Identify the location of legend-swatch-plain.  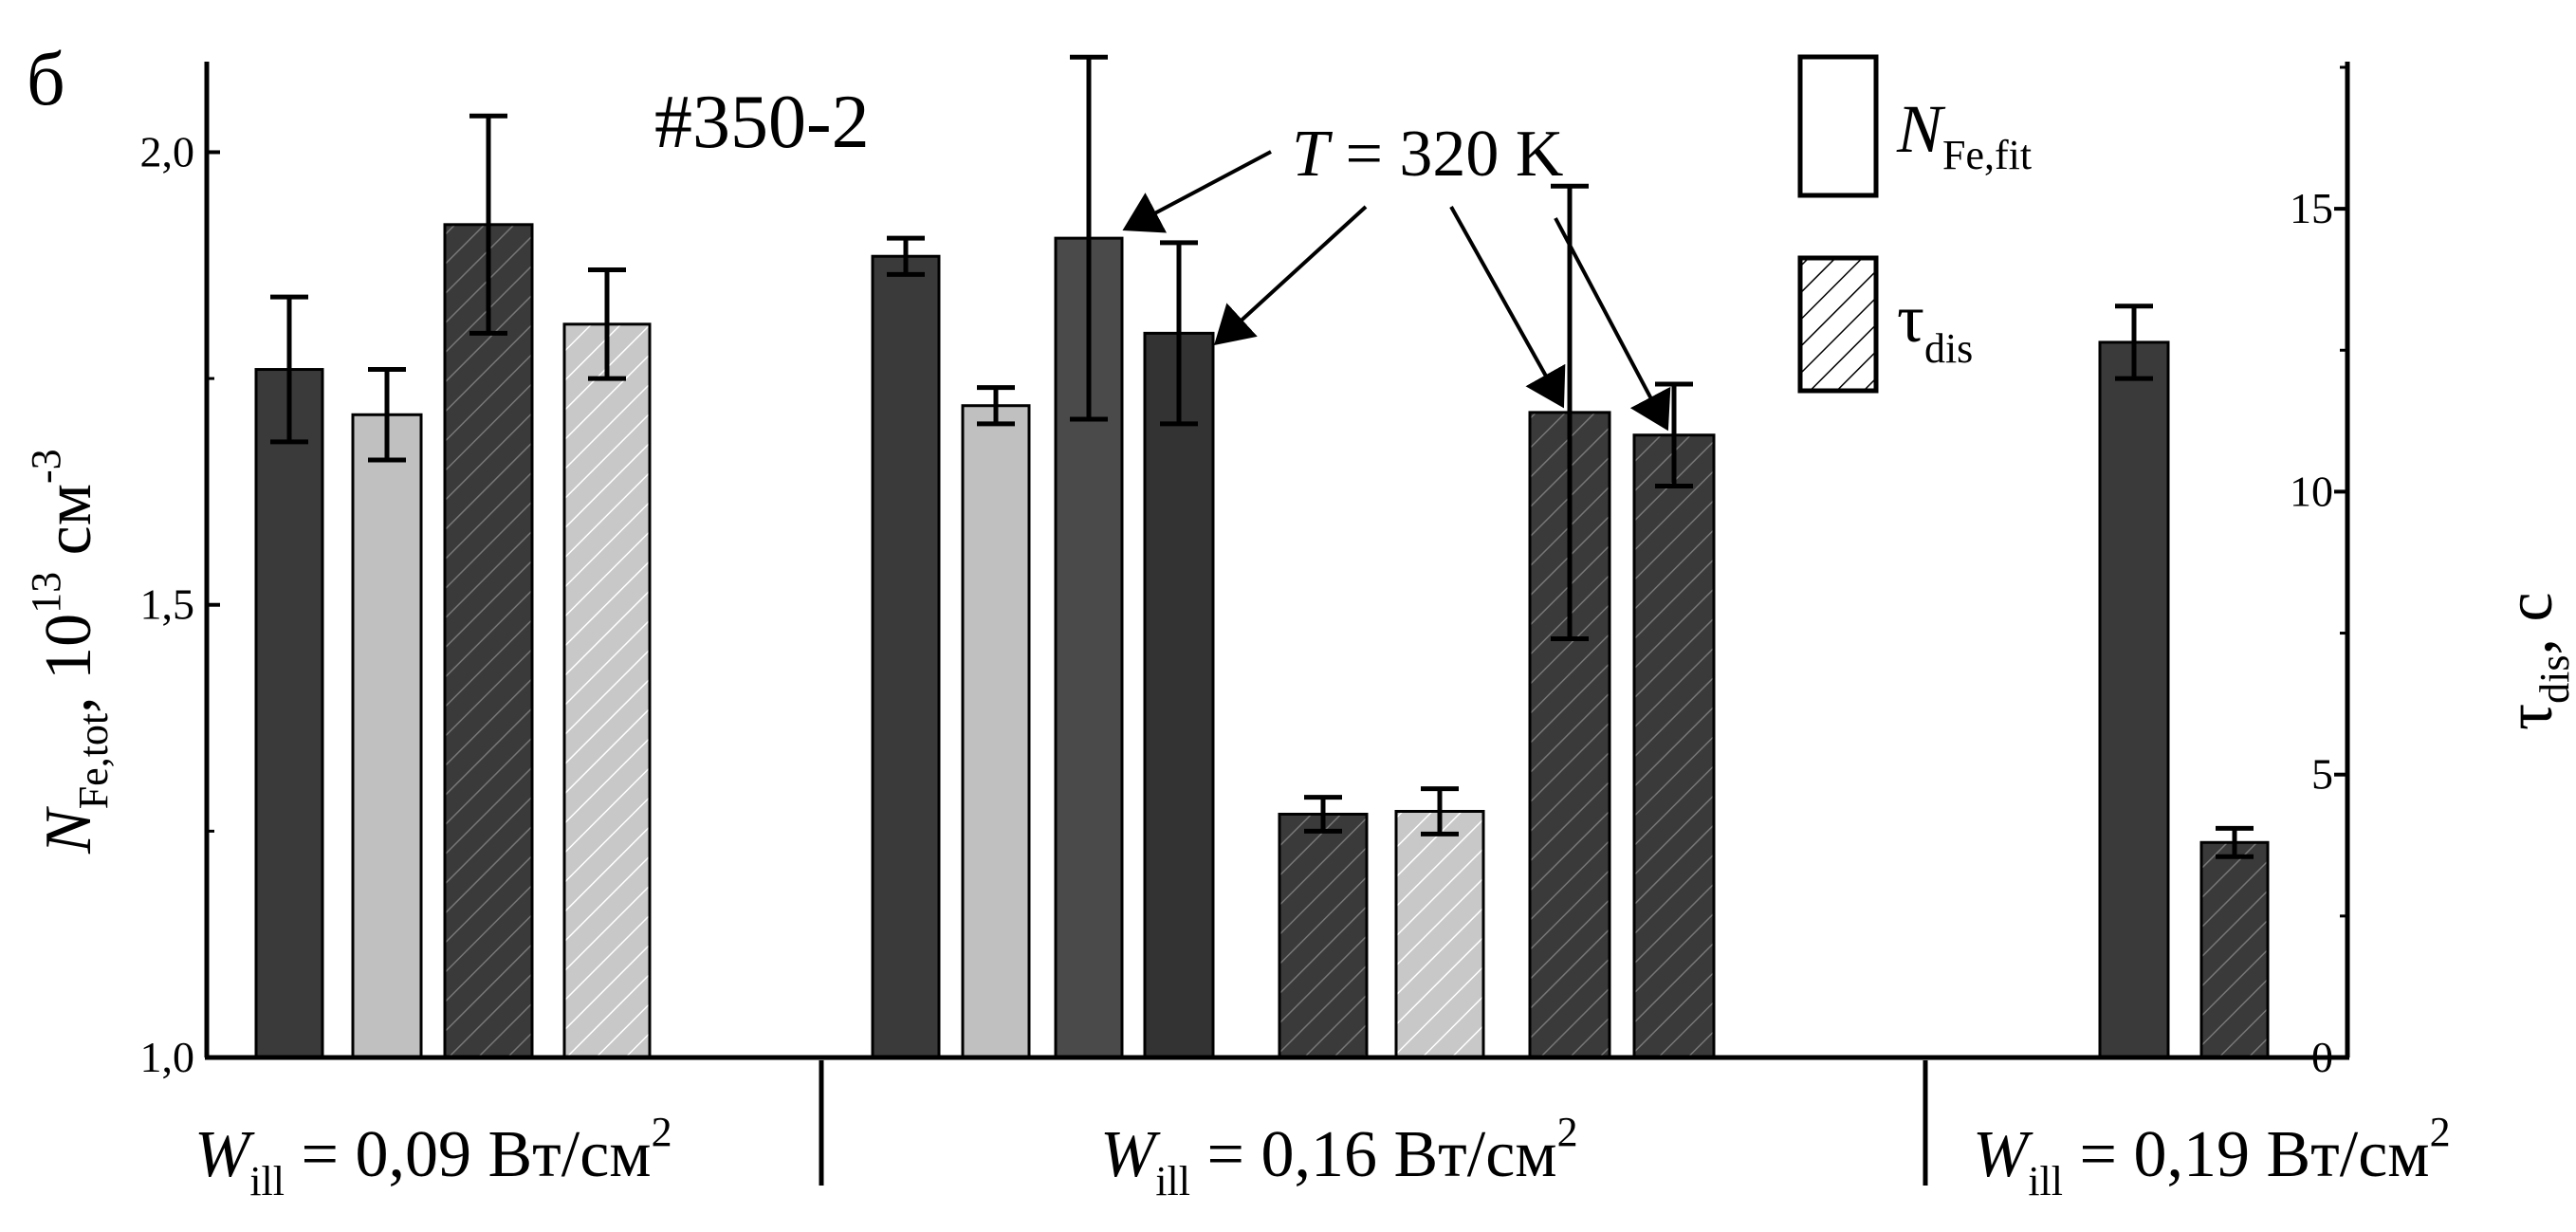
(1838, 126).